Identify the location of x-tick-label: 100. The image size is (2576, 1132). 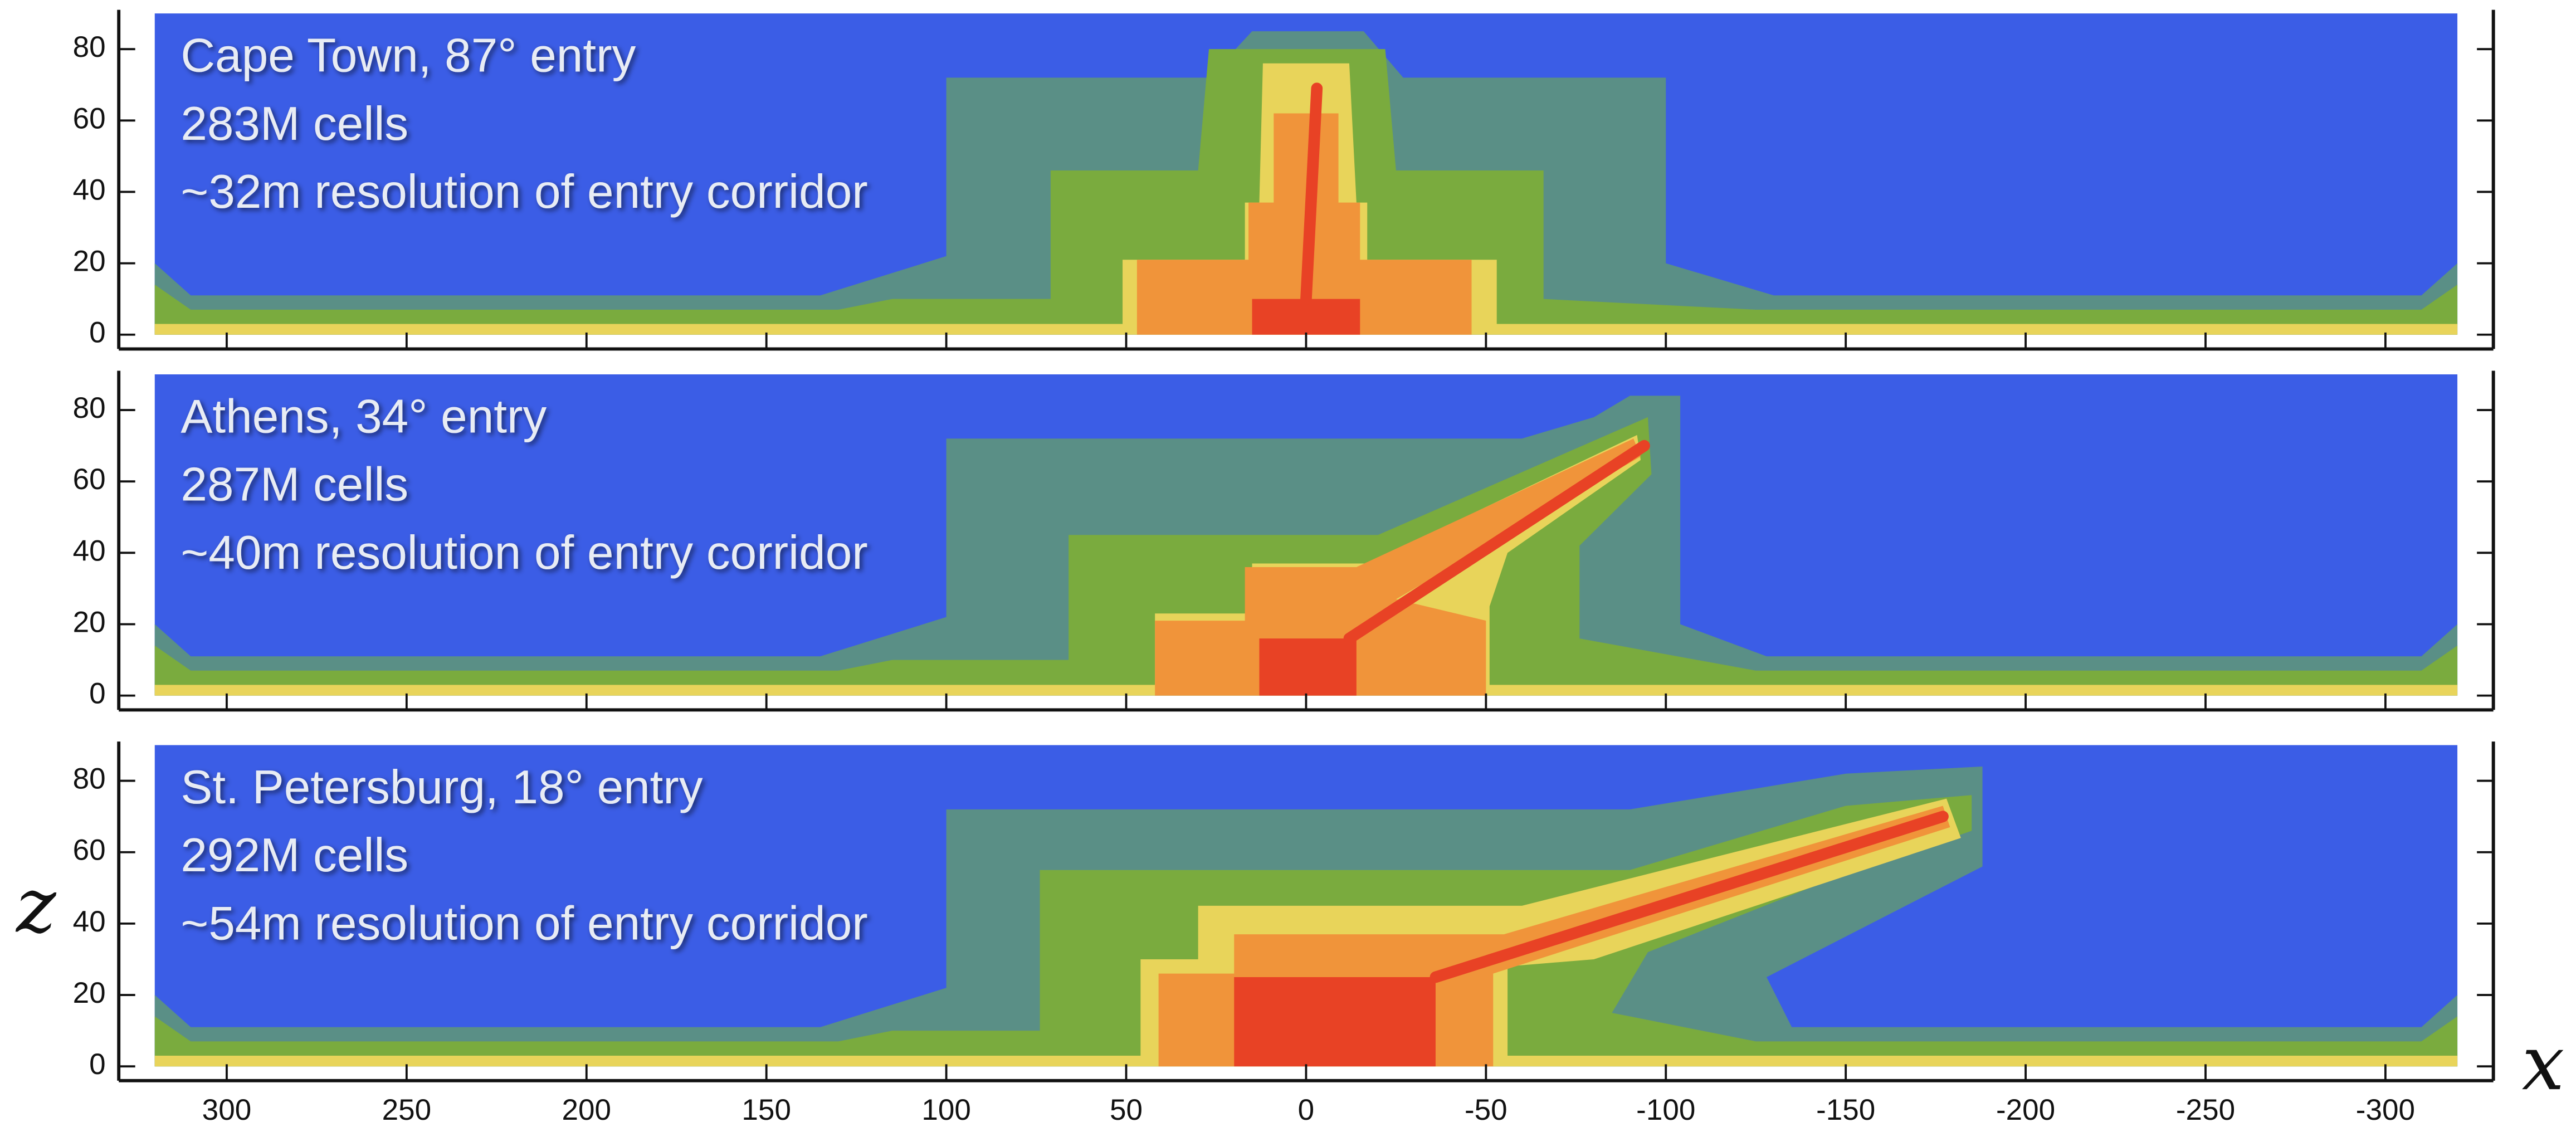
(946, 1110).